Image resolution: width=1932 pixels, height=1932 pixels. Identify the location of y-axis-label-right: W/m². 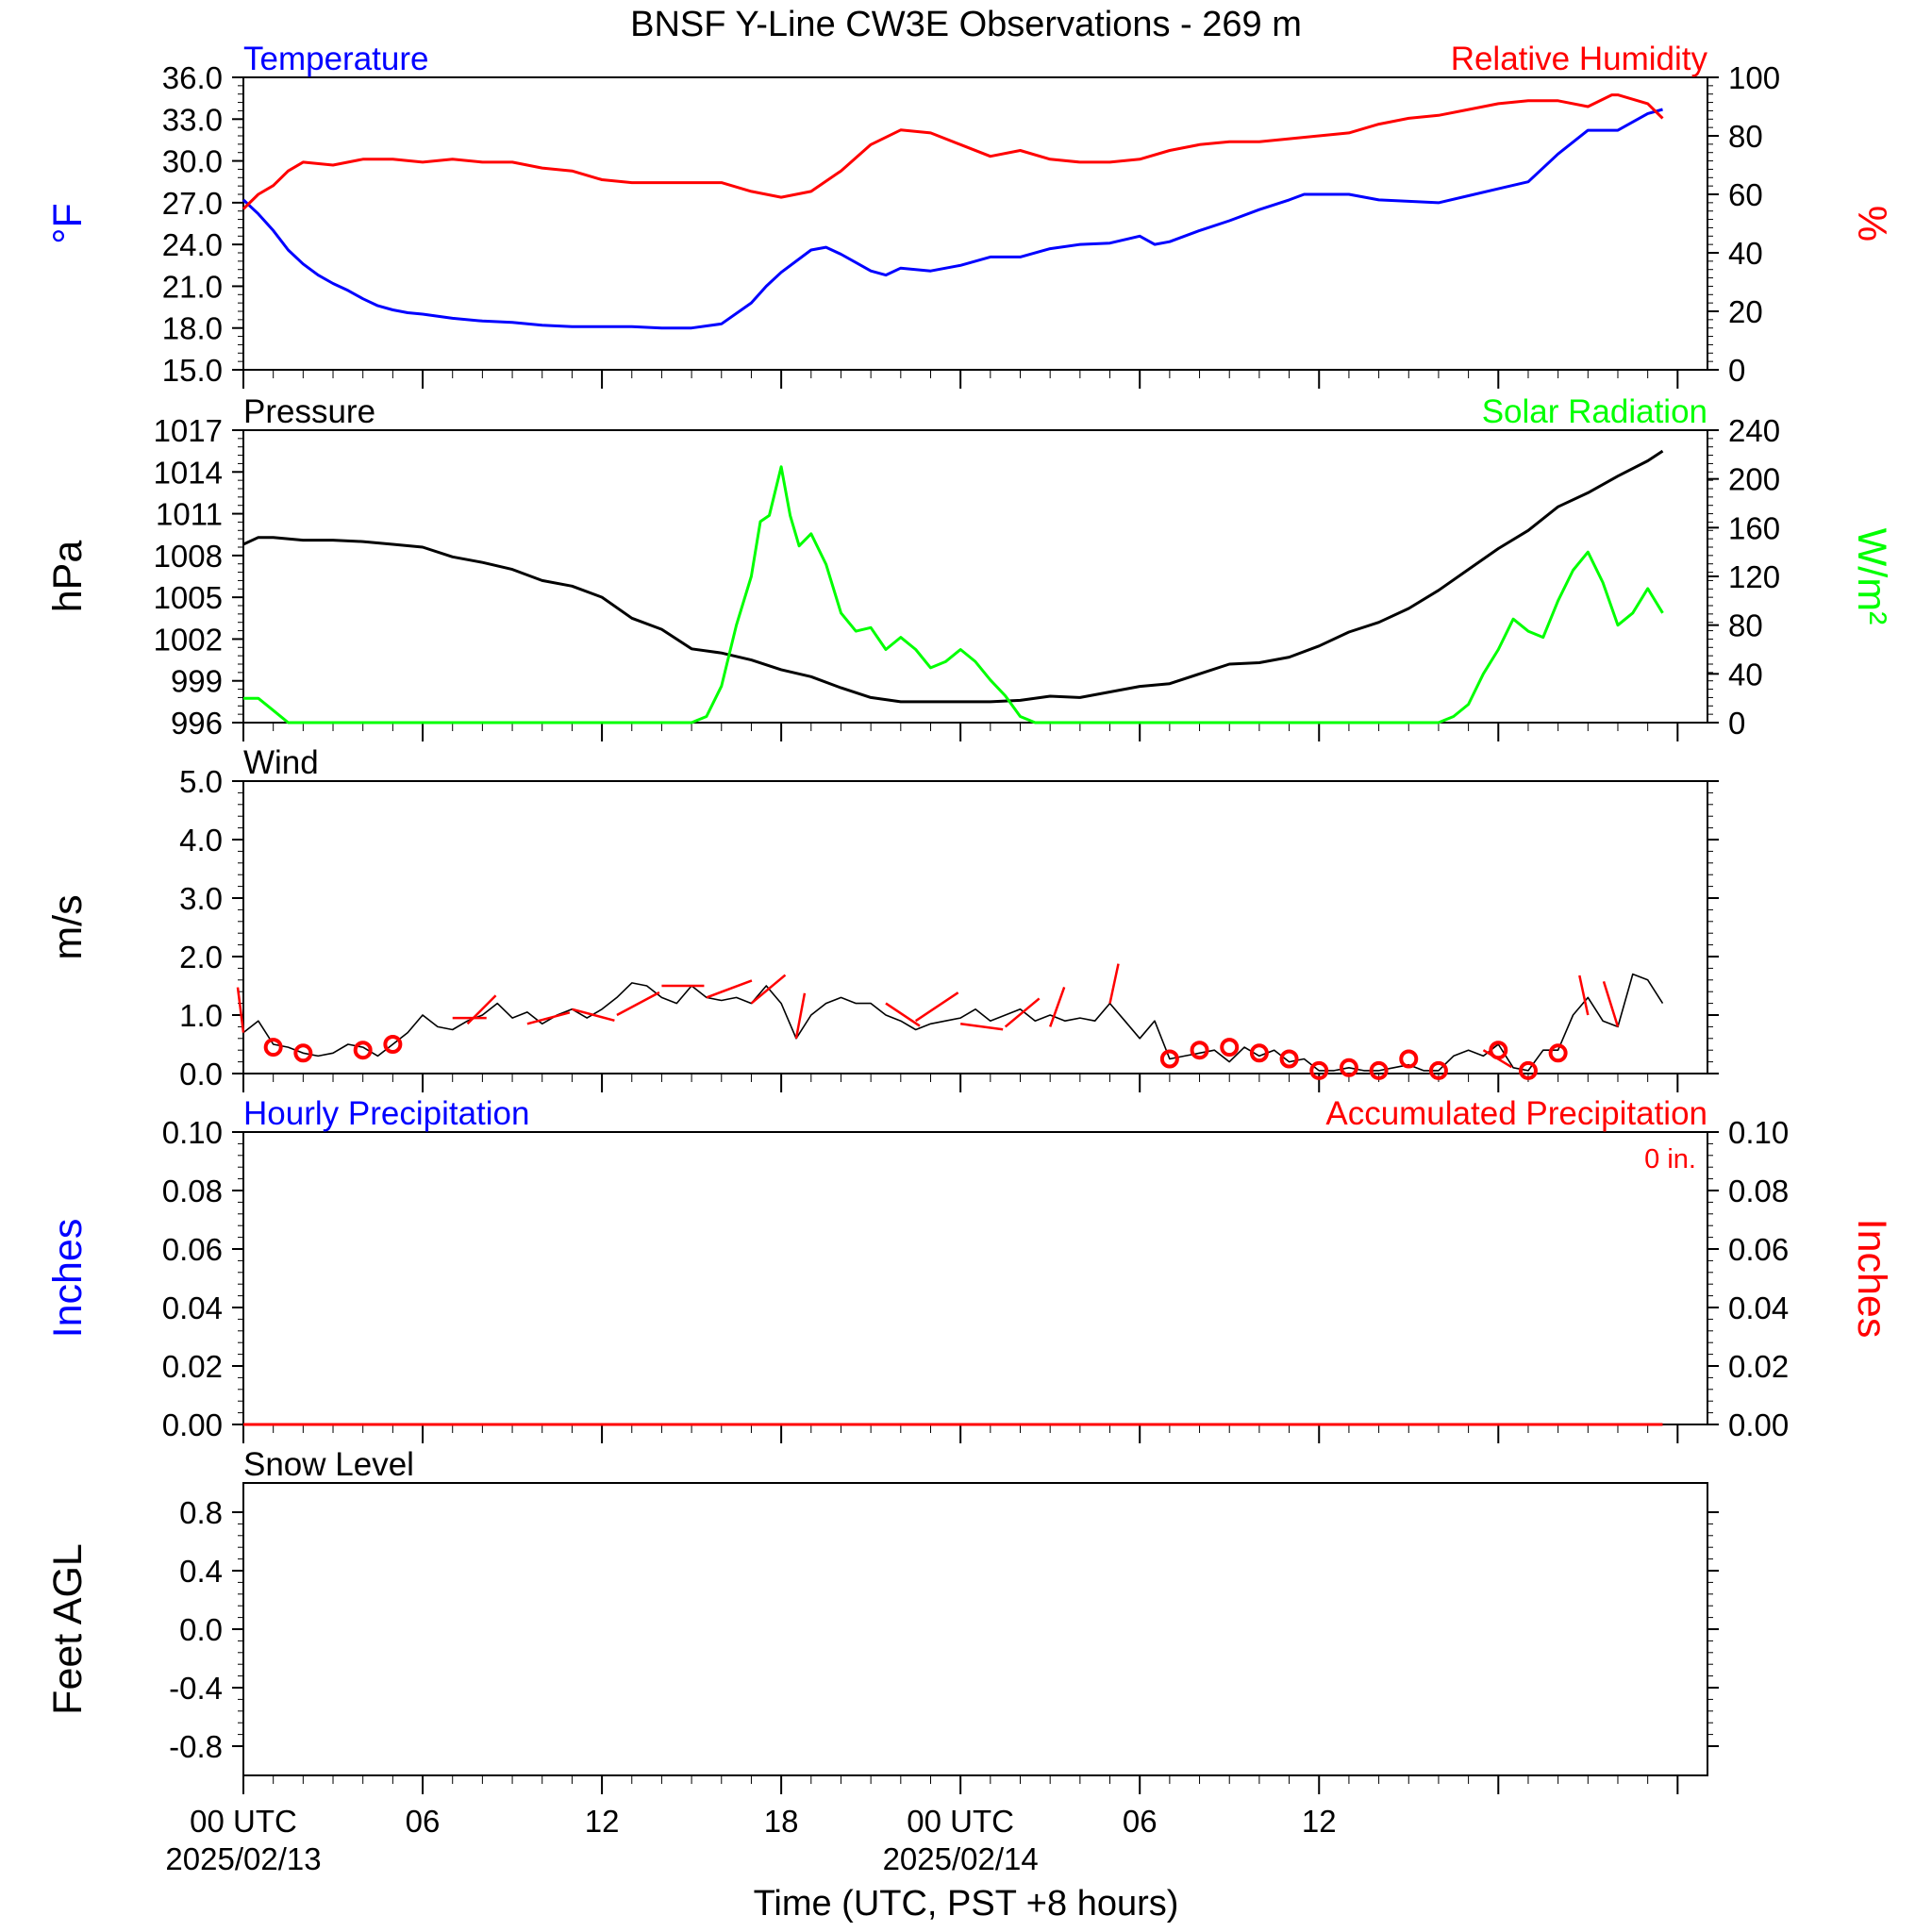
(1871, 577).